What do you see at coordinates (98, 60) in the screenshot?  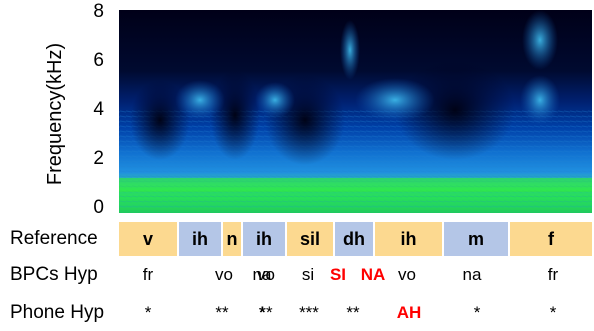 I see `y-tick-label: 6` at bounding box center [98, 60].